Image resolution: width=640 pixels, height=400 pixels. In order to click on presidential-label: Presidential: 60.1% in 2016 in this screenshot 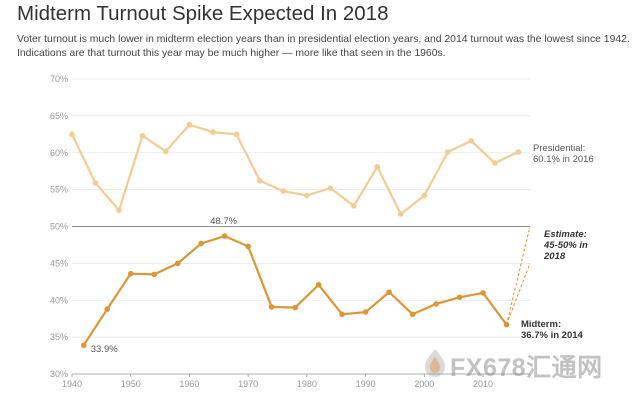, I will do `click(563, 154)`.